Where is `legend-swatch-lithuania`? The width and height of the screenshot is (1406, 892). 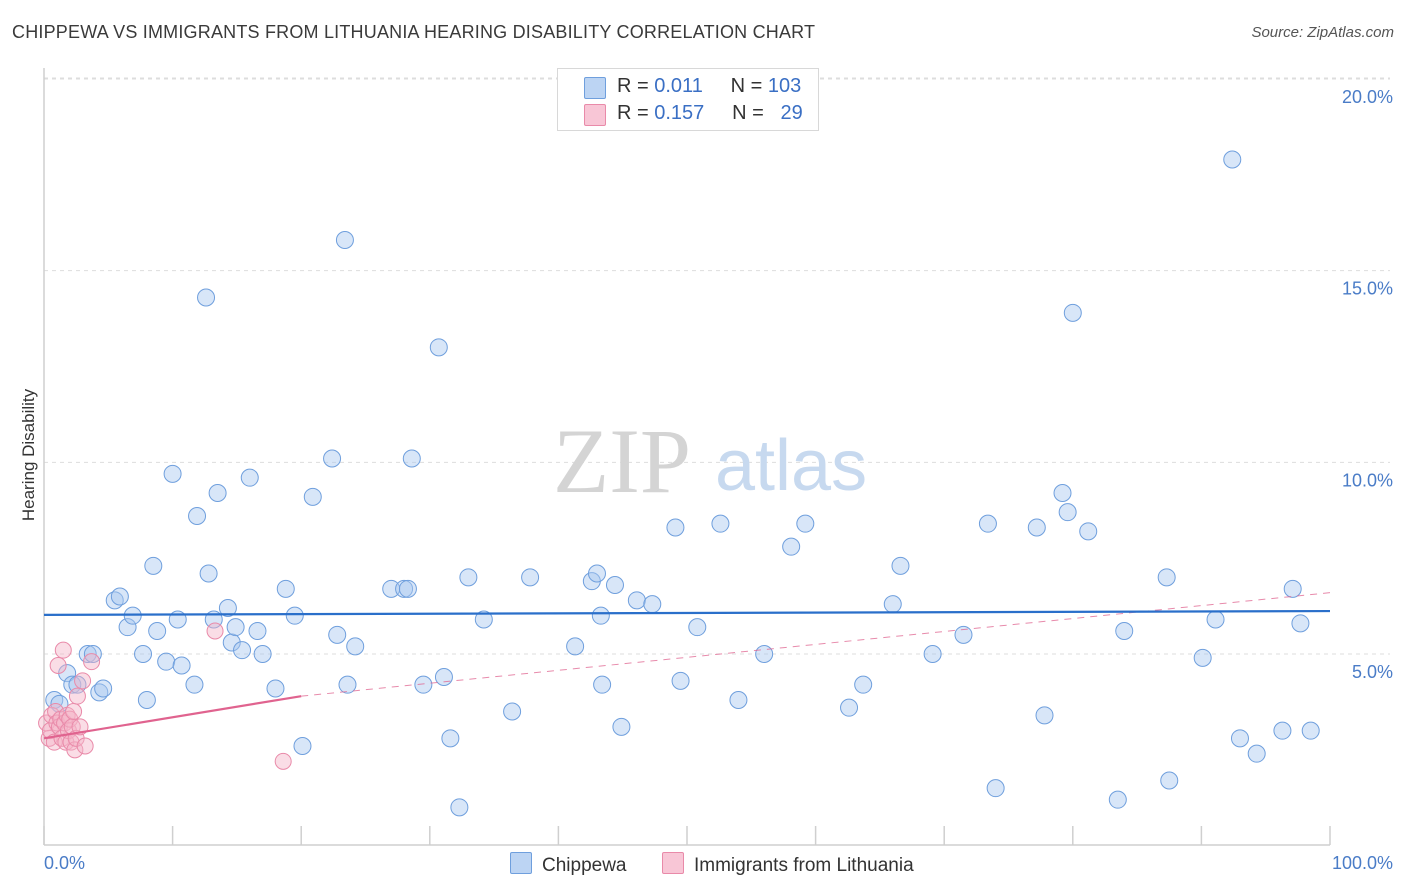 legend-swatch-lithuania is located at coordinates (595, 115).